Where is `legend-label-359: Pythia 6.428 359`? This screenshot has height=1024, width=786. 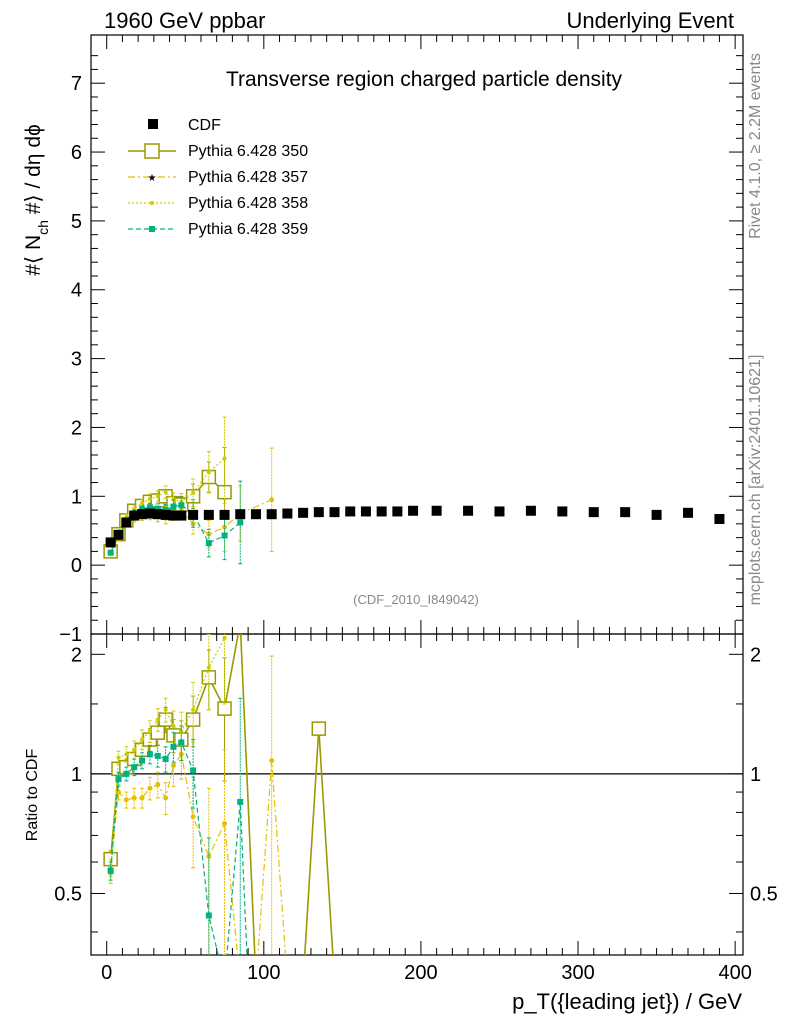
legend-label-359: Pythia 6.428 359 is located at coordinates (248, 229).